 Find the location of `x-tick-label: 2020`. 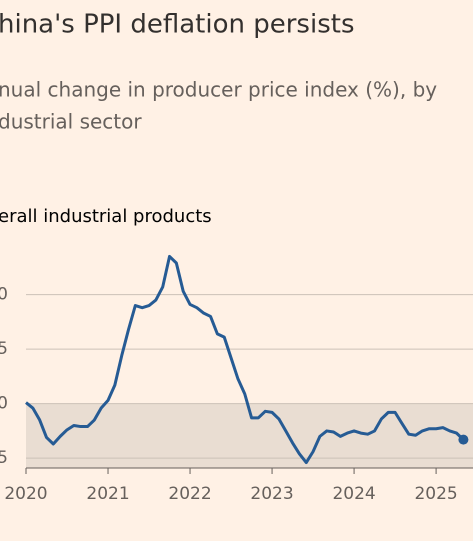

x-tick-label: 2020 is located at coordinates (25, 494).